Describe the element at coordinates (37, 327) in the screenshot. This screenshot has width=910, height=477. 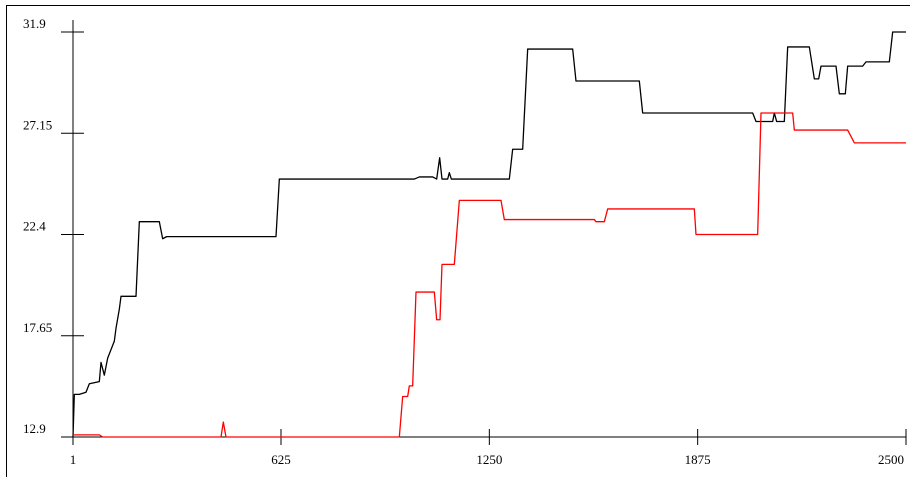
I see `y-tick-label: 17.65` at that location.